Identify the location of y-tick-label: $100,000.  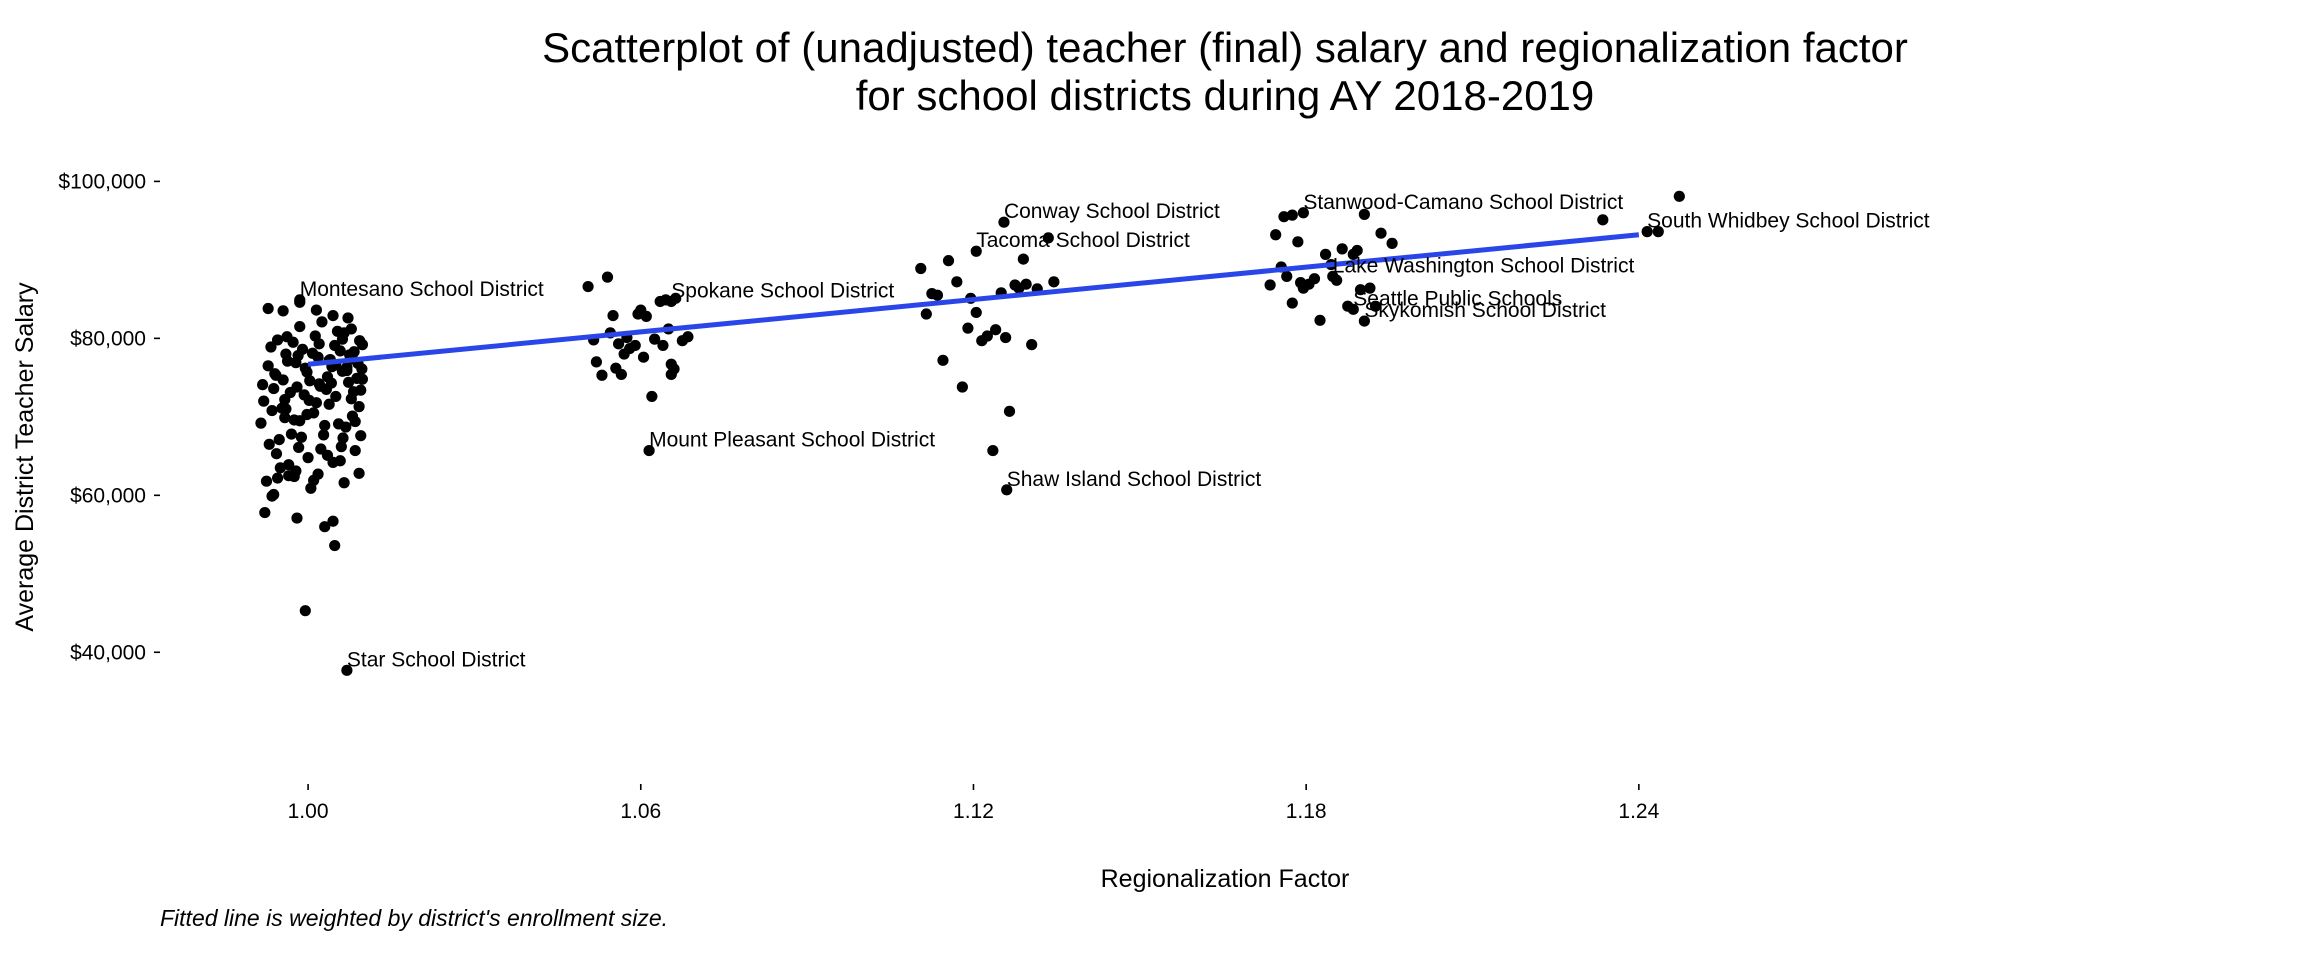
(102, 181).